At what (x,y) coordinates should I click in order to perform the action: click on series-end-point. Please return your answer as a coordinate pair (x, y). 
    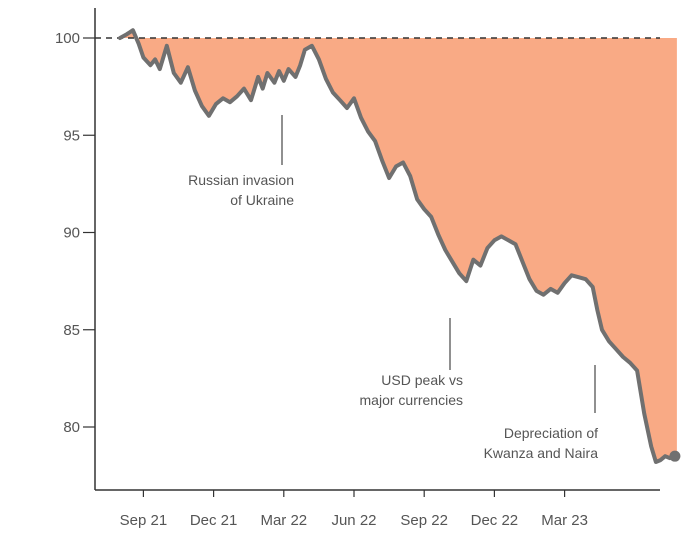
    Looking at the image, I should click on (675, 456).